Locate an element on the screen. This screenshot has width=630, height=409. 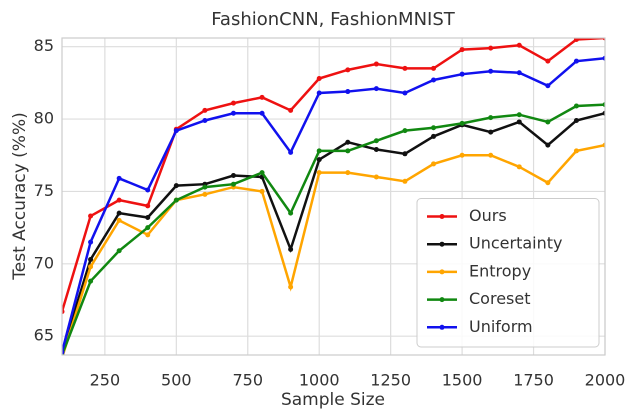
y-tick-label: 70 is located at coordinates (44, 262).